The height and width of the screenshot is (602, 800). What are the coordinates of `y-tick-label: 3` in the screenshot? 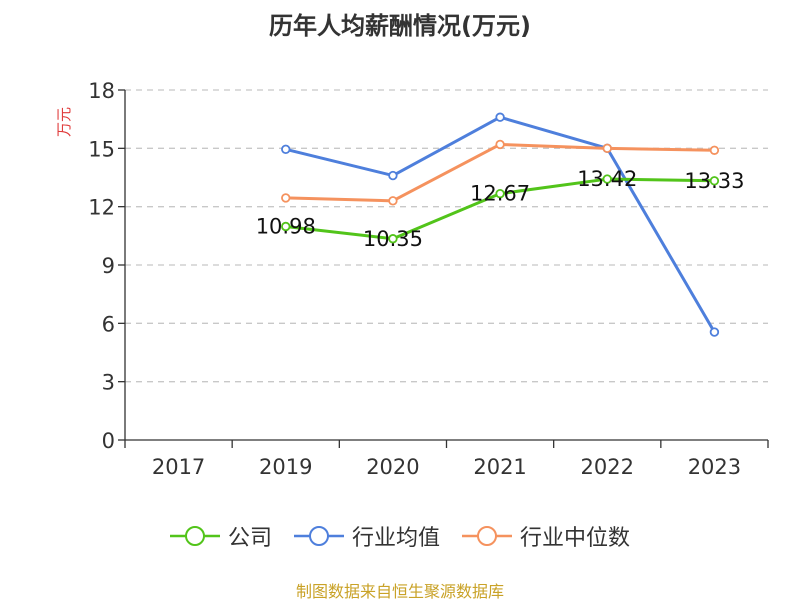 It's located at (108, 383).